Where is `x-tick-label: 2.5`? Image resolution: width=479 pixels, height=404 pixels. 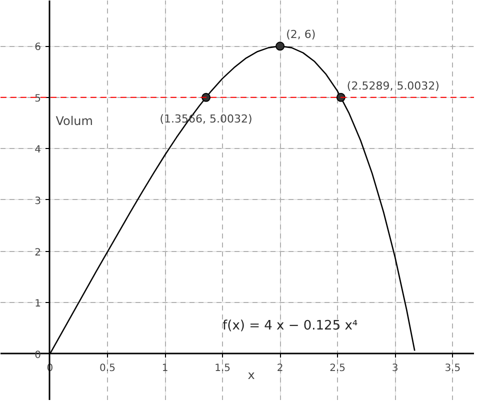 x-tick-label: 2.5 is located at coordinates (338, 368).